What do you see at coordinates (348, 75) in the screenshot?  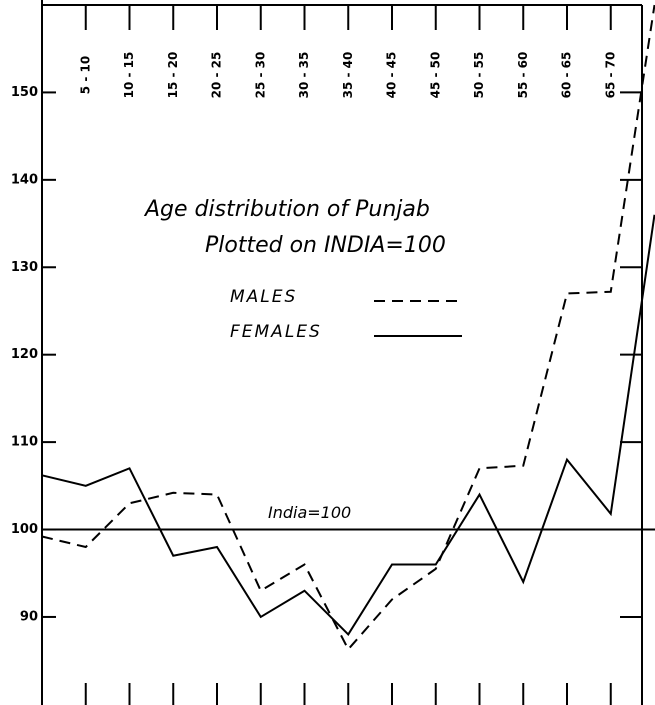 I see `x-tick-label: 35 - 40` at bounding box center [348, 75].